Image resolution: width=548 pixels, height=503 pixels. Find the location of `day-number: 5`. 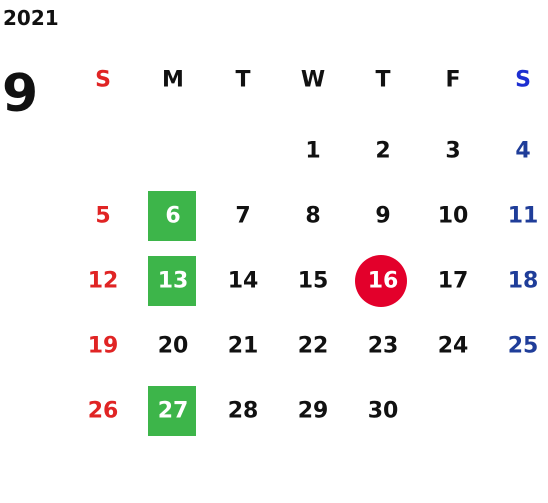

day-number: 5 is located at coordinates (102, 216).